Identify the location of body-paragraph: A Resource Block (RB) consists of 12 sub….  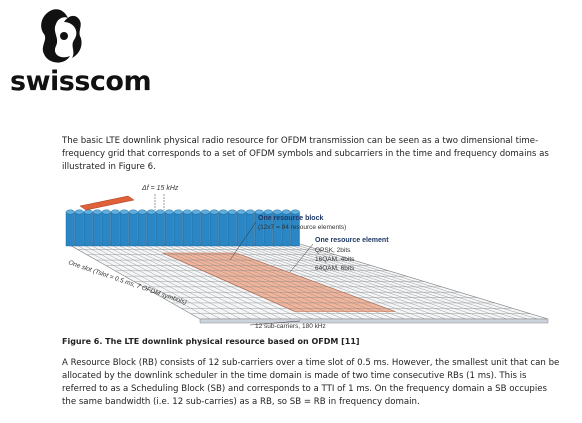
(311, 382).